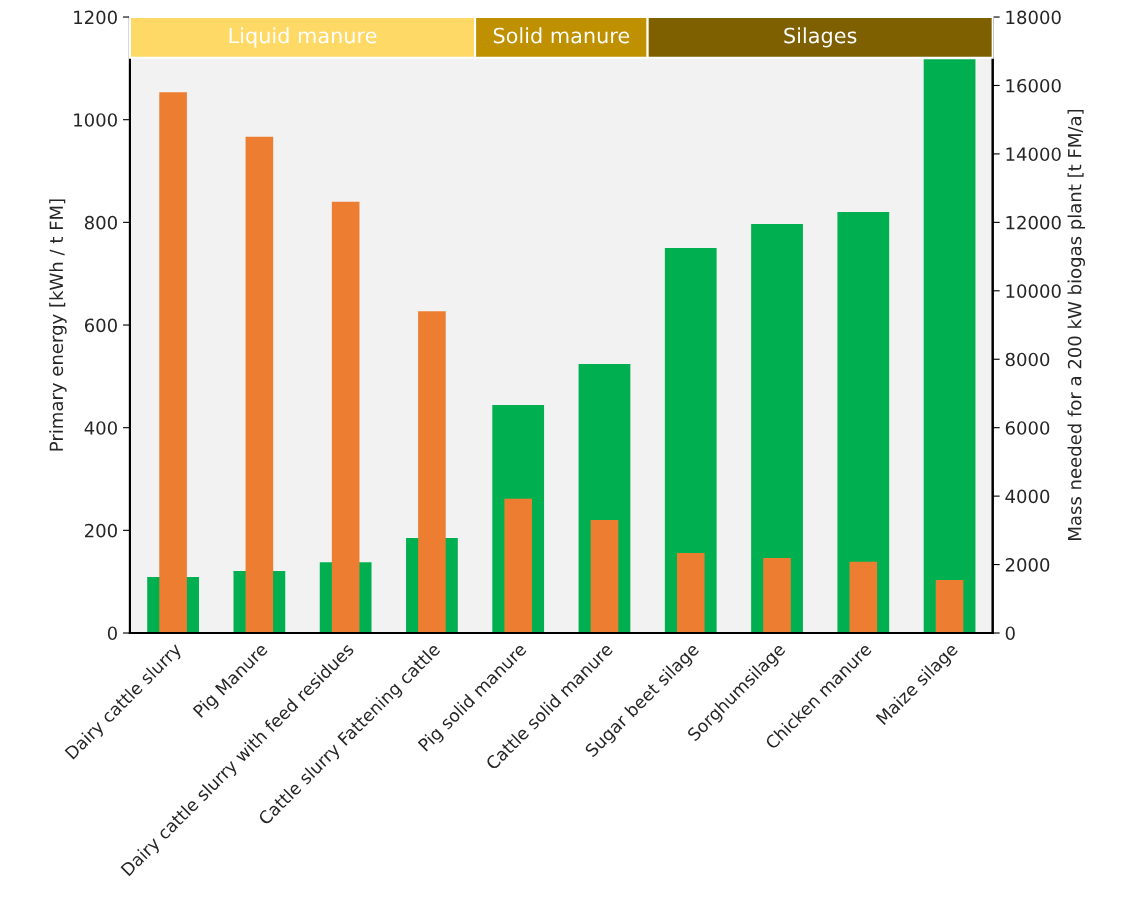 The width and height of the screenshot is (1145, 921). What do you see at coordinates (100, 222) in the screenshot?
I see `y-tick-label: 800` at bounding box center [100, 222].